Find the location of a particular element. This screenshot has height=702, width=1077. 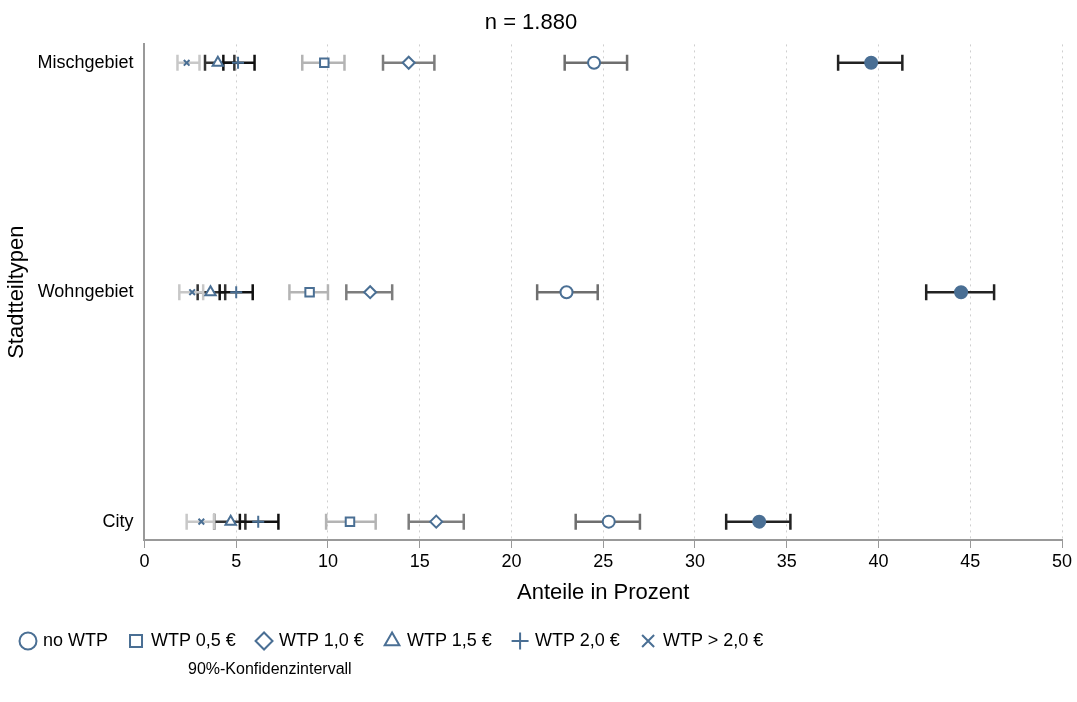

x-tick-label: 0 is located at coordinates (144, 560).